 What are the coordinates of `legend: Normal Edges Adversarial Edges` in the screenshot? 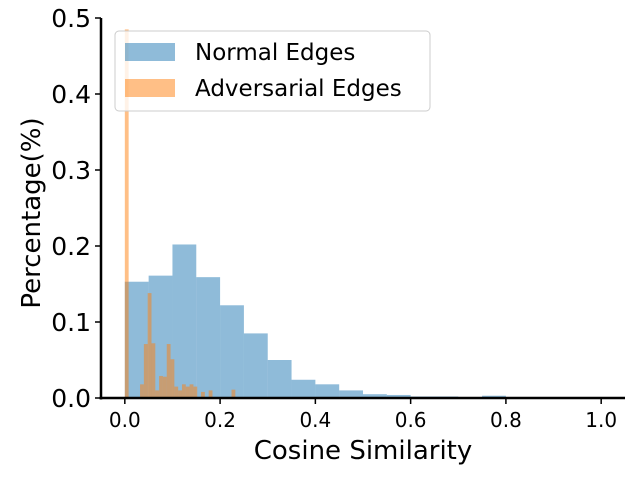 It's located at (272, 71).